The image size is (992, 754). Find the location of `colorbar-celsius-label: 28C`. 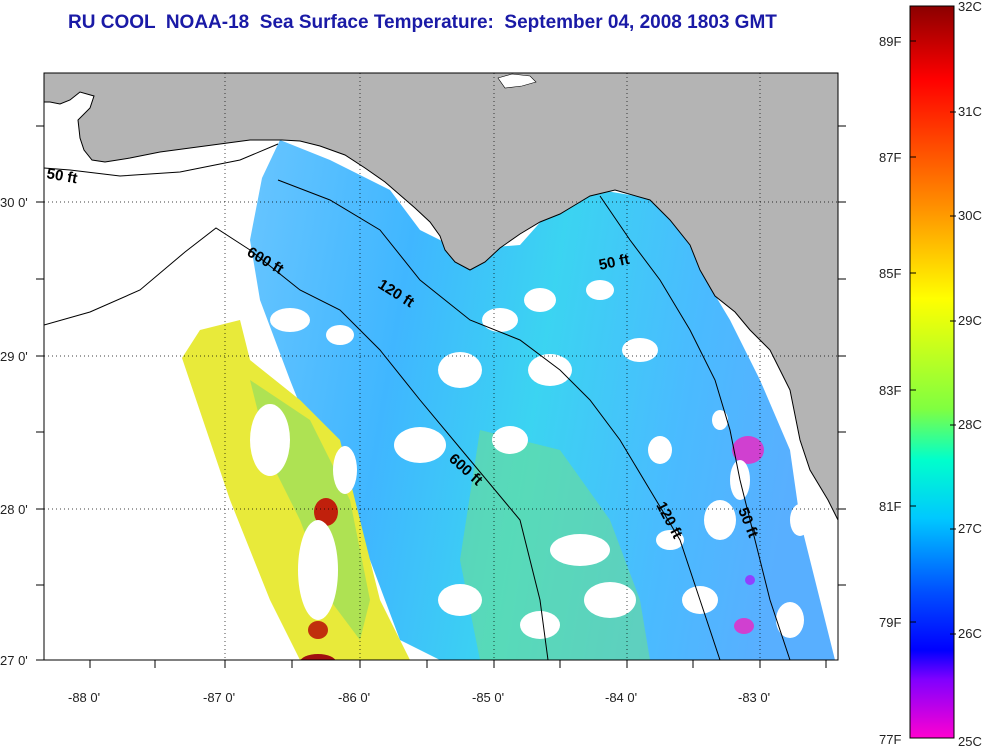

colorbar-celsius-label: 28C is located at coordinates (970, 424).